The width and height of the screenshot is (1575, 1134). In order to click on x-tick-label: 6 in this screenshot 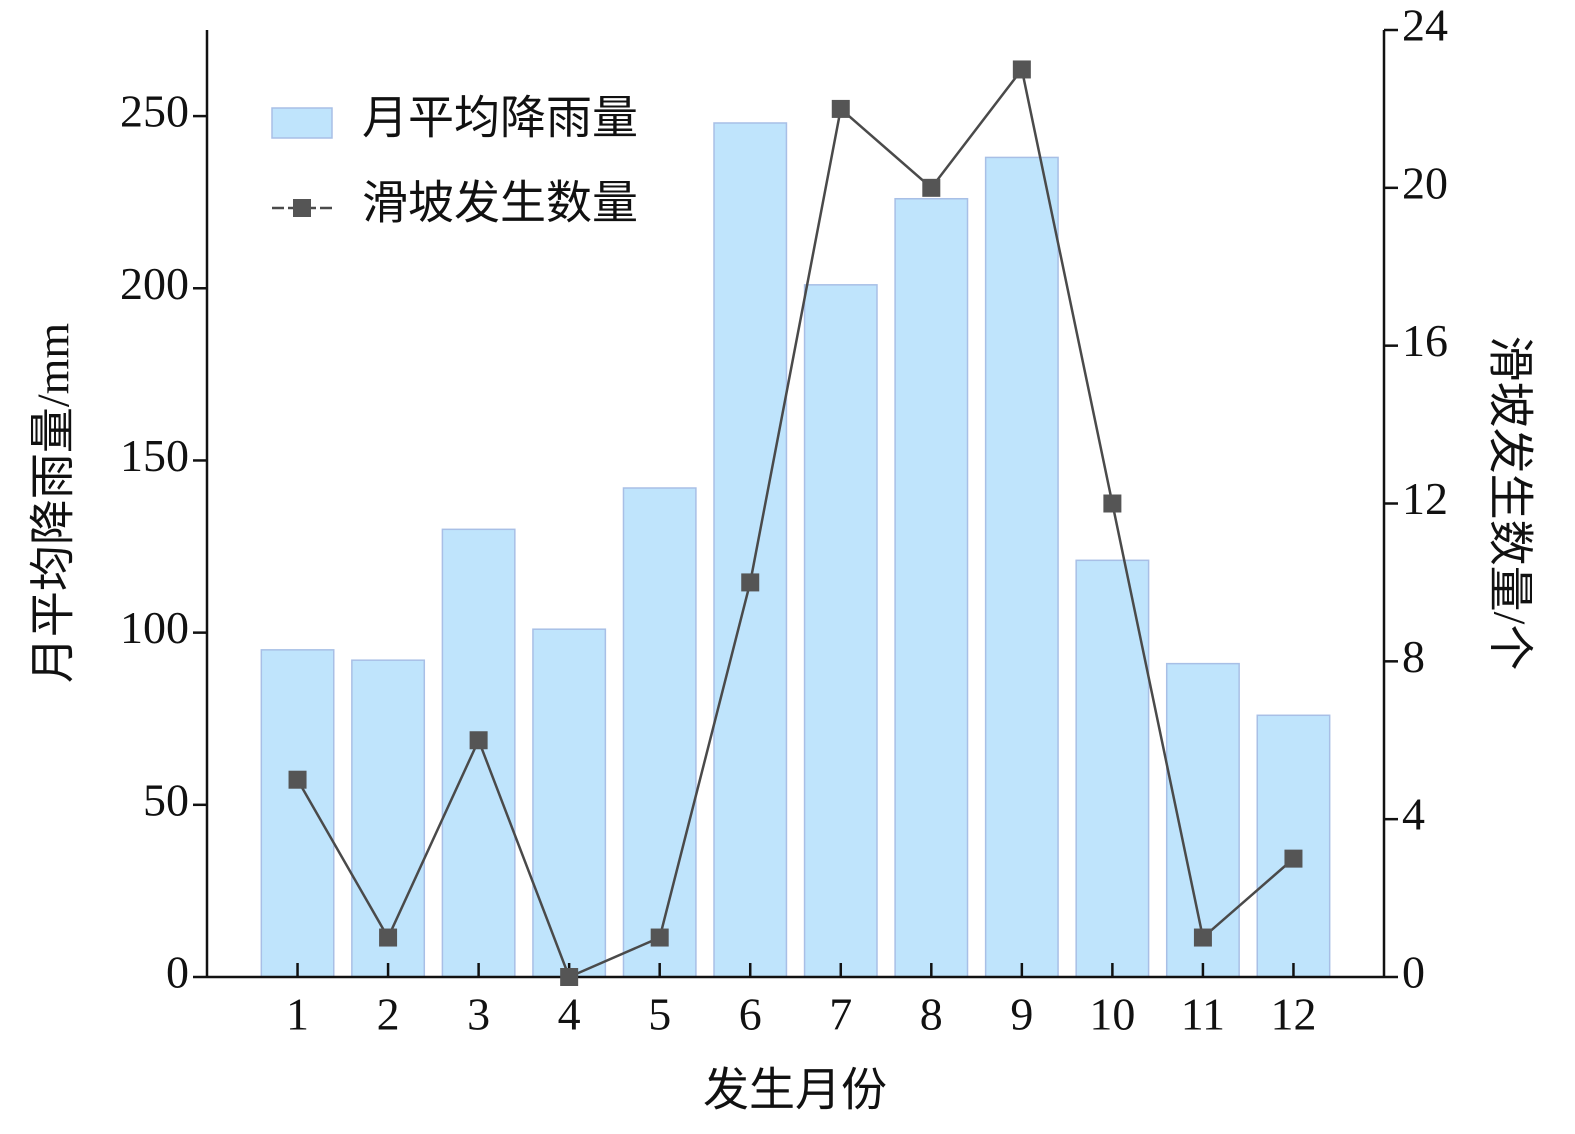, I will do `click(750, 1014)`.